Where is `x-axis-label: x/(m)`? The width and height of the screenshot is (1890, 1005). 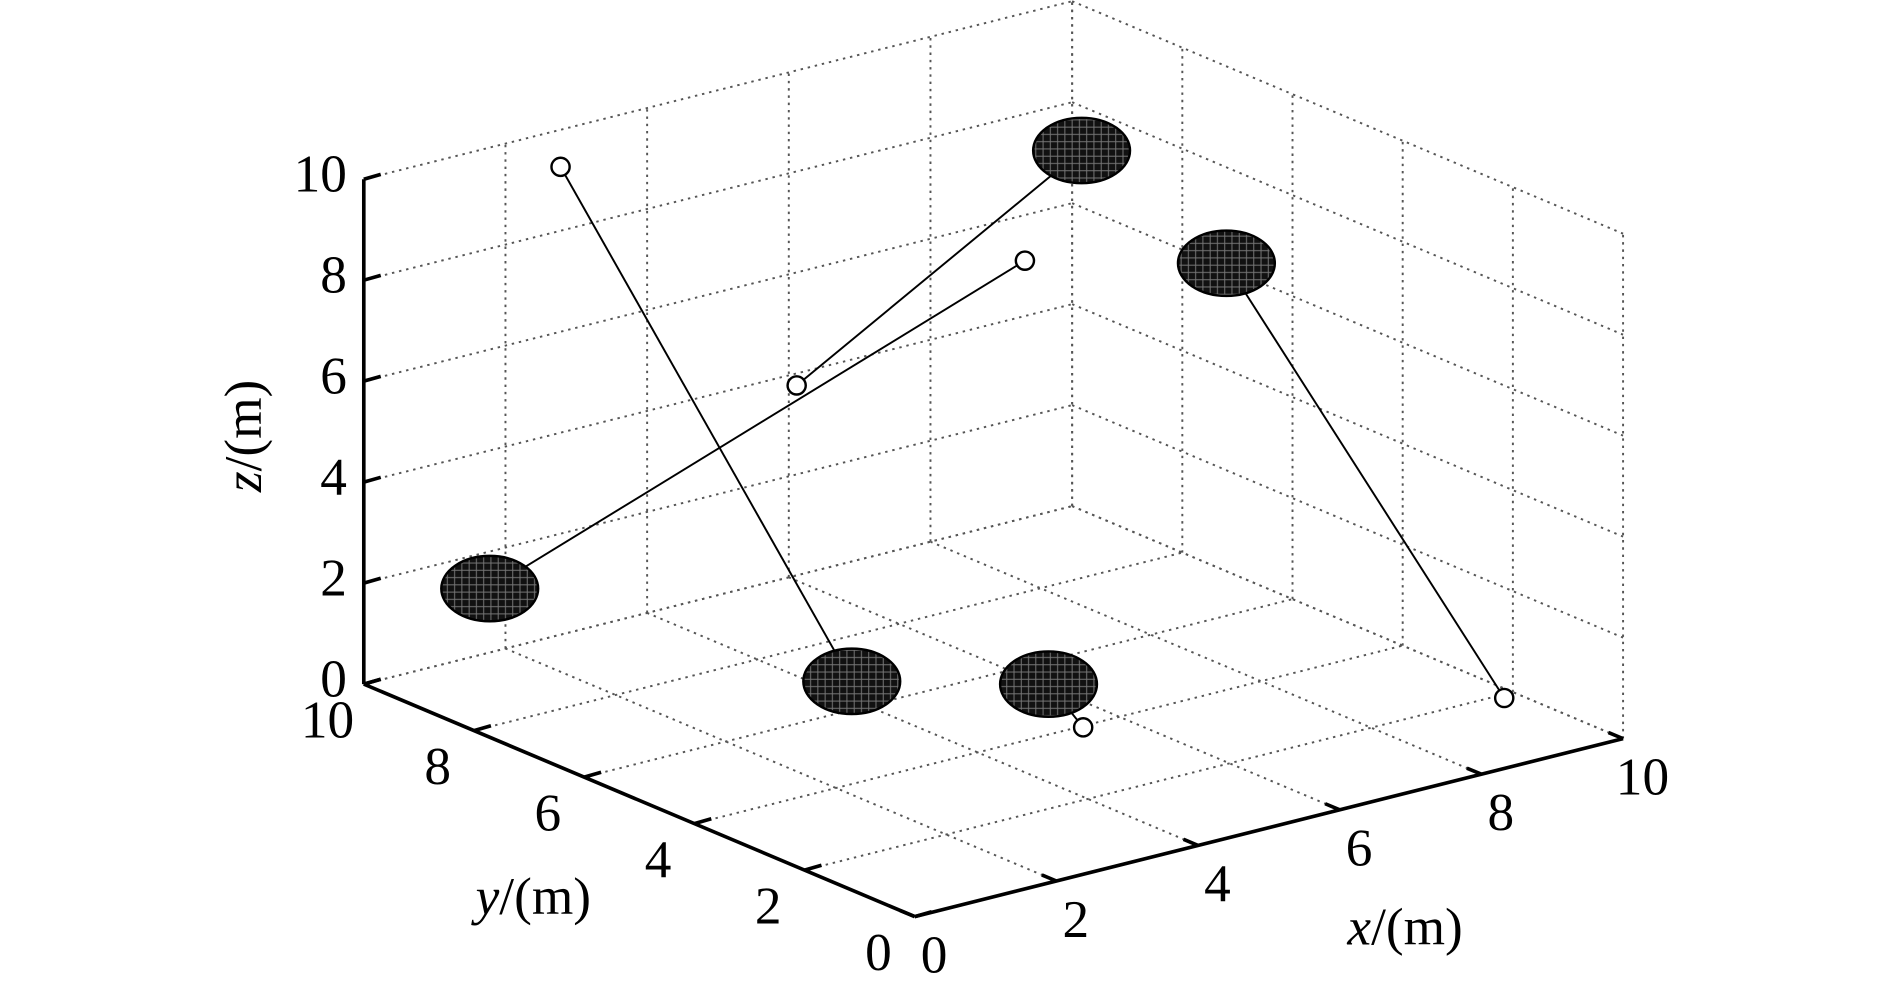
x-axis-label: x/(m) is located at coordinates (1404, 927).